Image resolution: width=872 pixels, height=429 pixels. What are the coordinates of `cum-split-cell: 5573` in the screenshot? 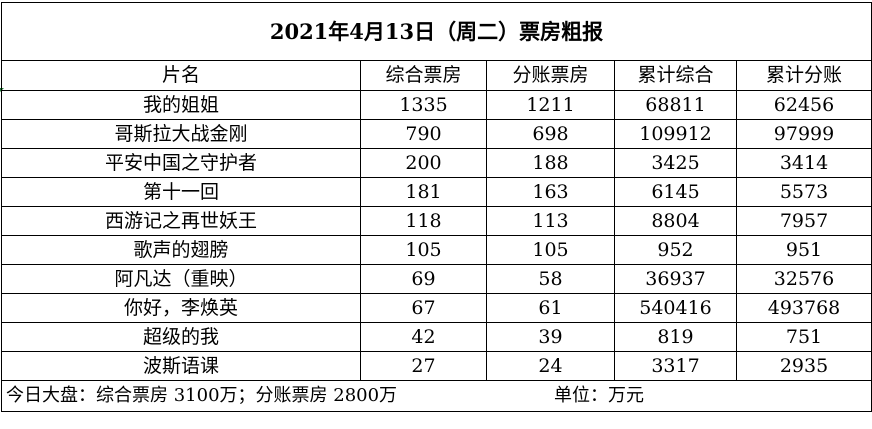 It's located at (804, 192).